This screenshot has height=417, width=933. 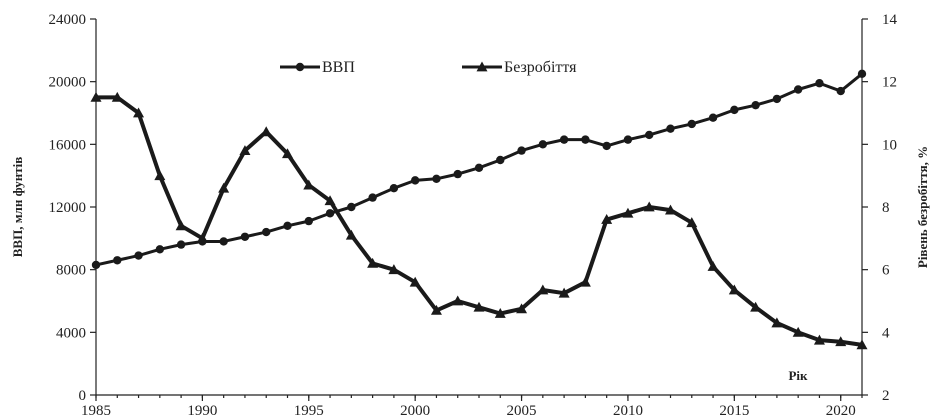 What do you see at coordinates (886, 208) in the screenshot?
I see `y-right-tick-label: 8` at bounding box center [886, 208].